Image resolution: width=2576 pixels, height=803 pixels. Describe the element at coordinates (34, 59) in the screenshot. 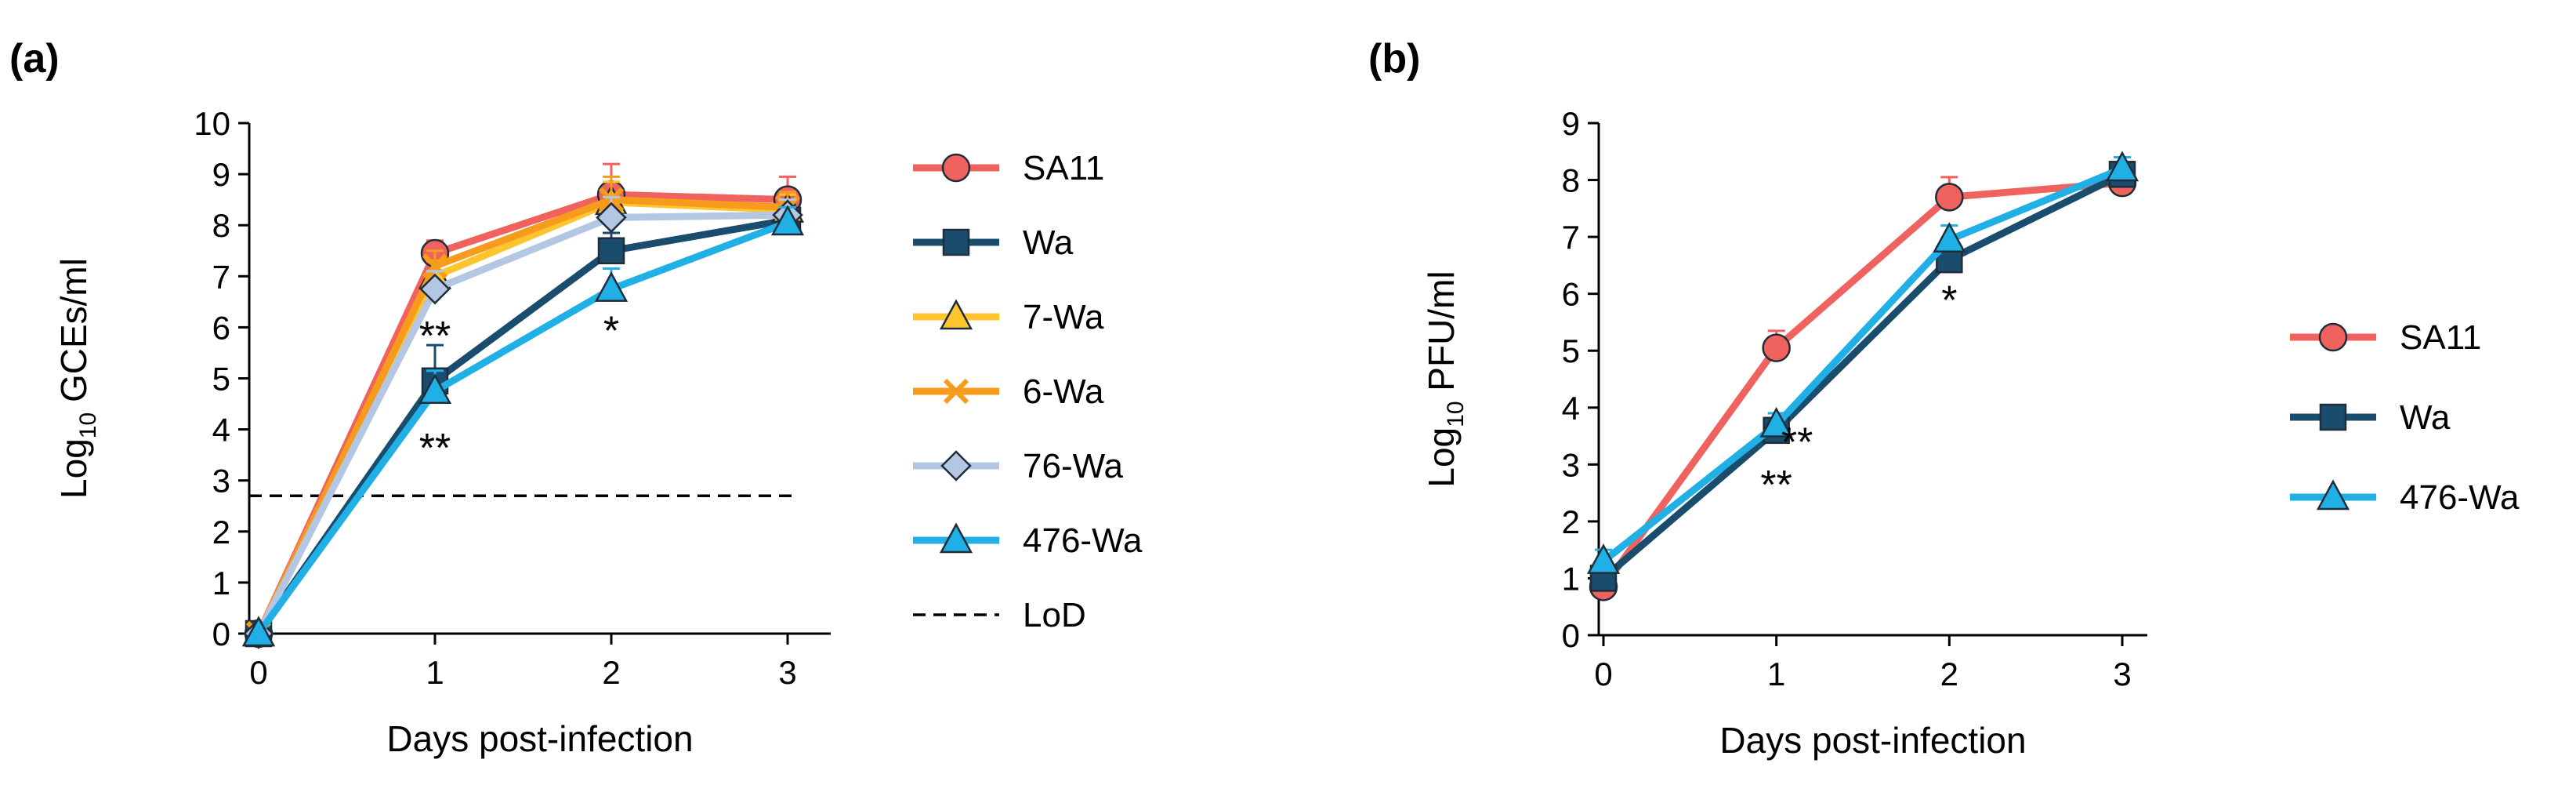

I see `panel-label: (a)` at that location.